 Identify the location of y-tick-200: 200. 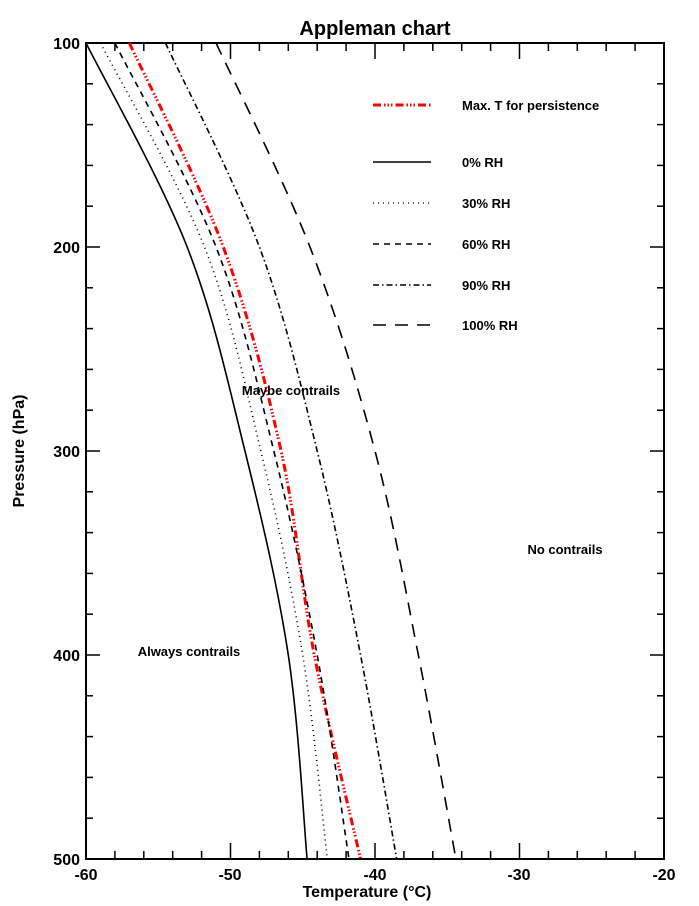
(66, 248).